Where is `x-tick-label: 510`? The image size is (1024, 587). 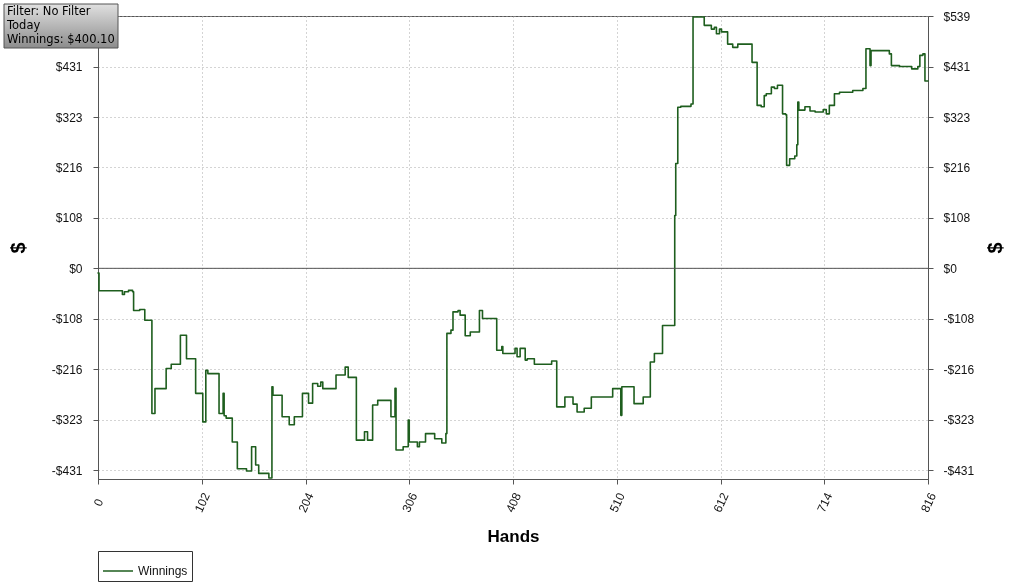
x-tick-label: 510 is located at coordinates (617, 502).